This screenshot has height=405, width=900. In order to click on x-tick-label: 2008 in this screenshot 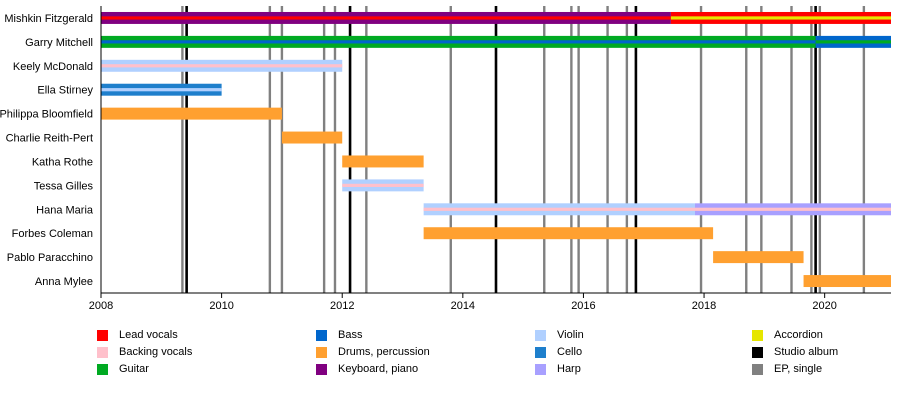, I will do `click(101, 306)`.